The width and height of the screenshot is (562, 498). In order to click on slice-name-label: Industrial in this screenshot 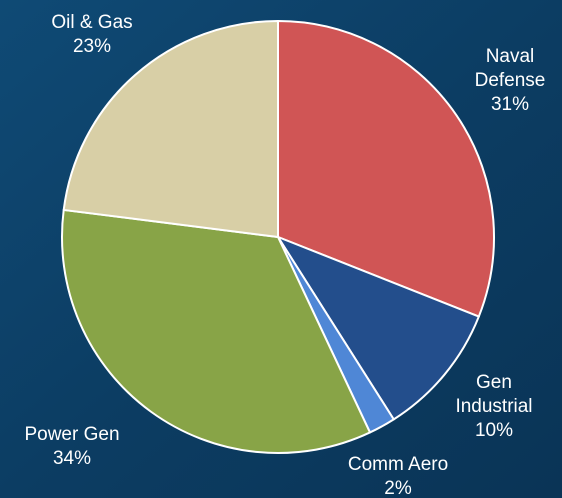, I will do `click(493, 406)`.